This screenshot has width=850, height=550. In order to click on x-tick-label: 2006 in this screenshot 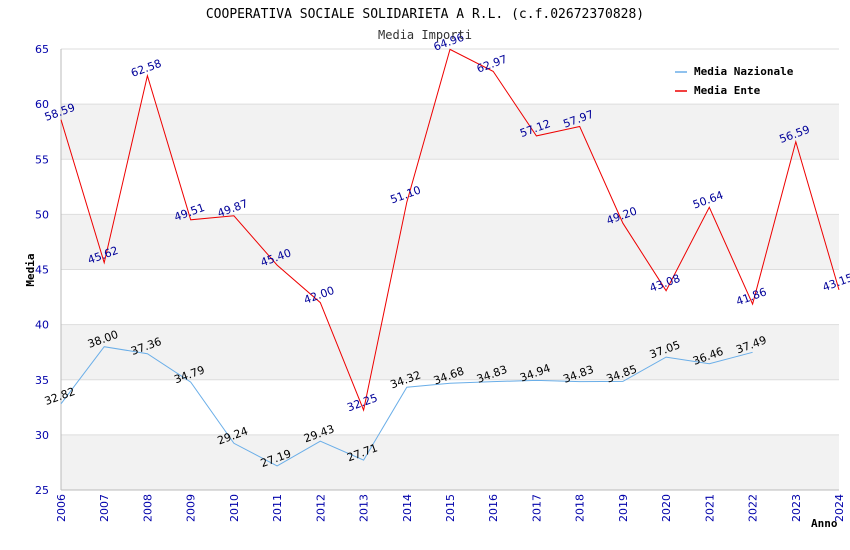, I will do `click(61, 508)`.